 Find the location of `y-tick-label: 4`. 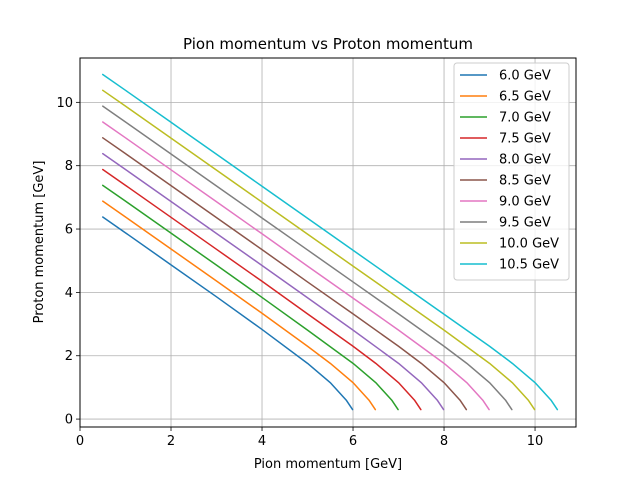

y-tick-label: 4 is located at coordinates (69, 293).